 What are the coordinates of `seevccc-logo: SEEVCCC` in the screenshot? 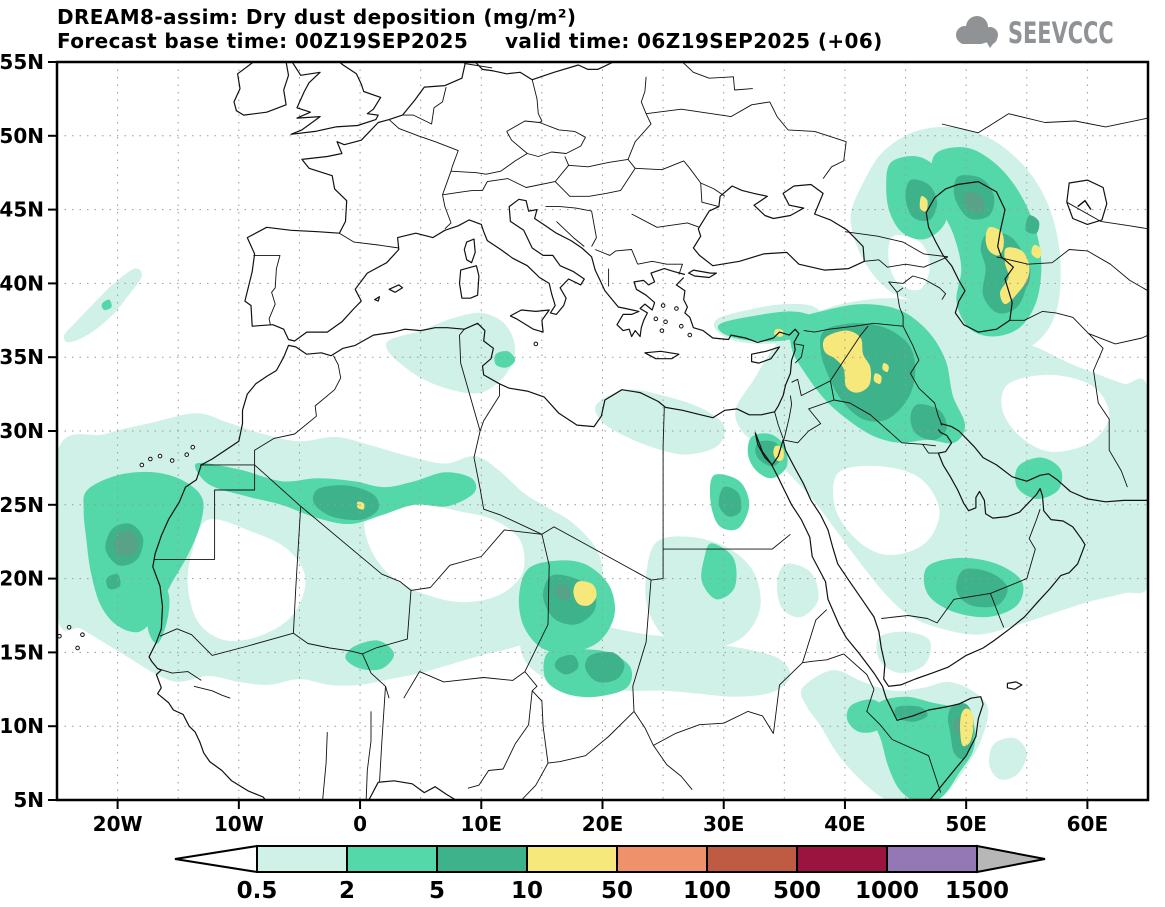 It's located at (1052, 33).